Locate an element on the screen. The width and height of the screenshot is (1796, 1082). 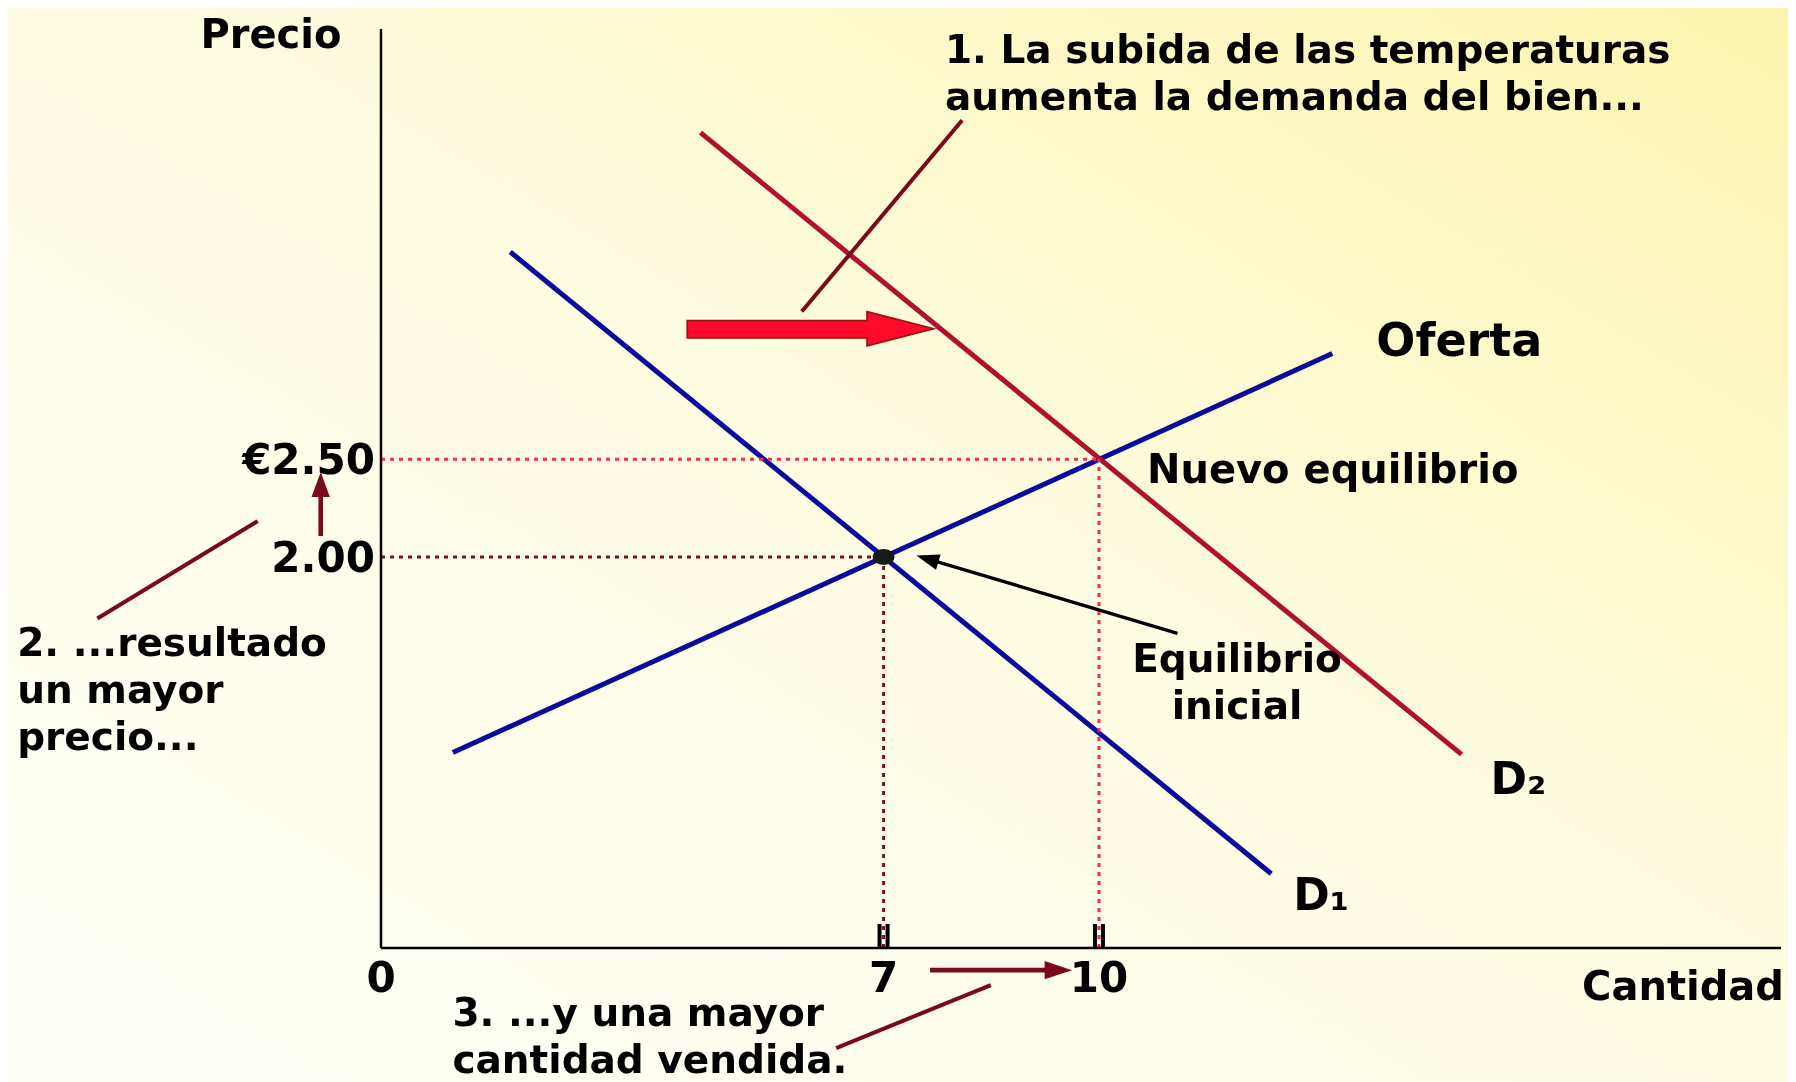
y-tick-label: €2.50 is located at coordinates (308, 460).